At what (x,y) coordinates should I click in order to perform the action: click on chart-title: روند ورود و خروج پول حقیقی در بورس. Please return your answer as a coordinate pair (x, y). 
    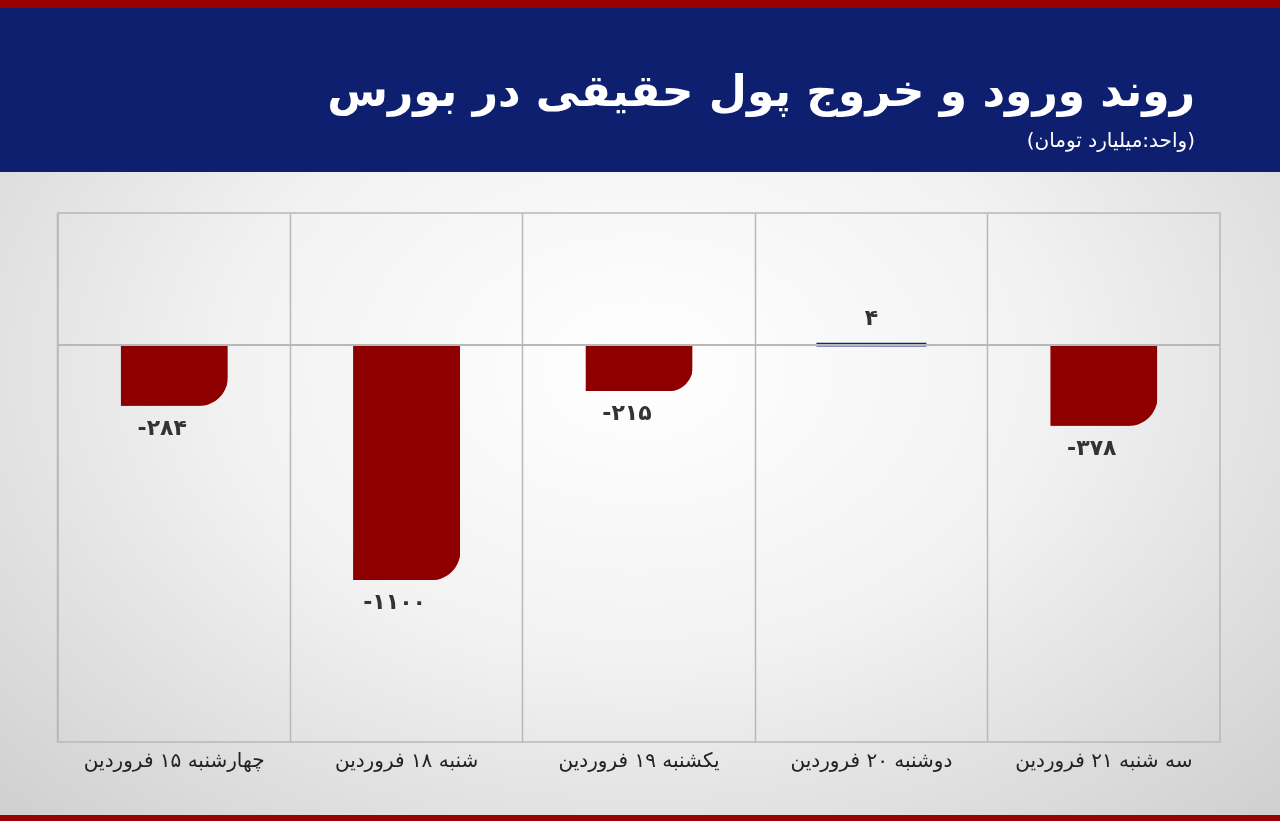
    Looking at the image, I should click on (761, 91).